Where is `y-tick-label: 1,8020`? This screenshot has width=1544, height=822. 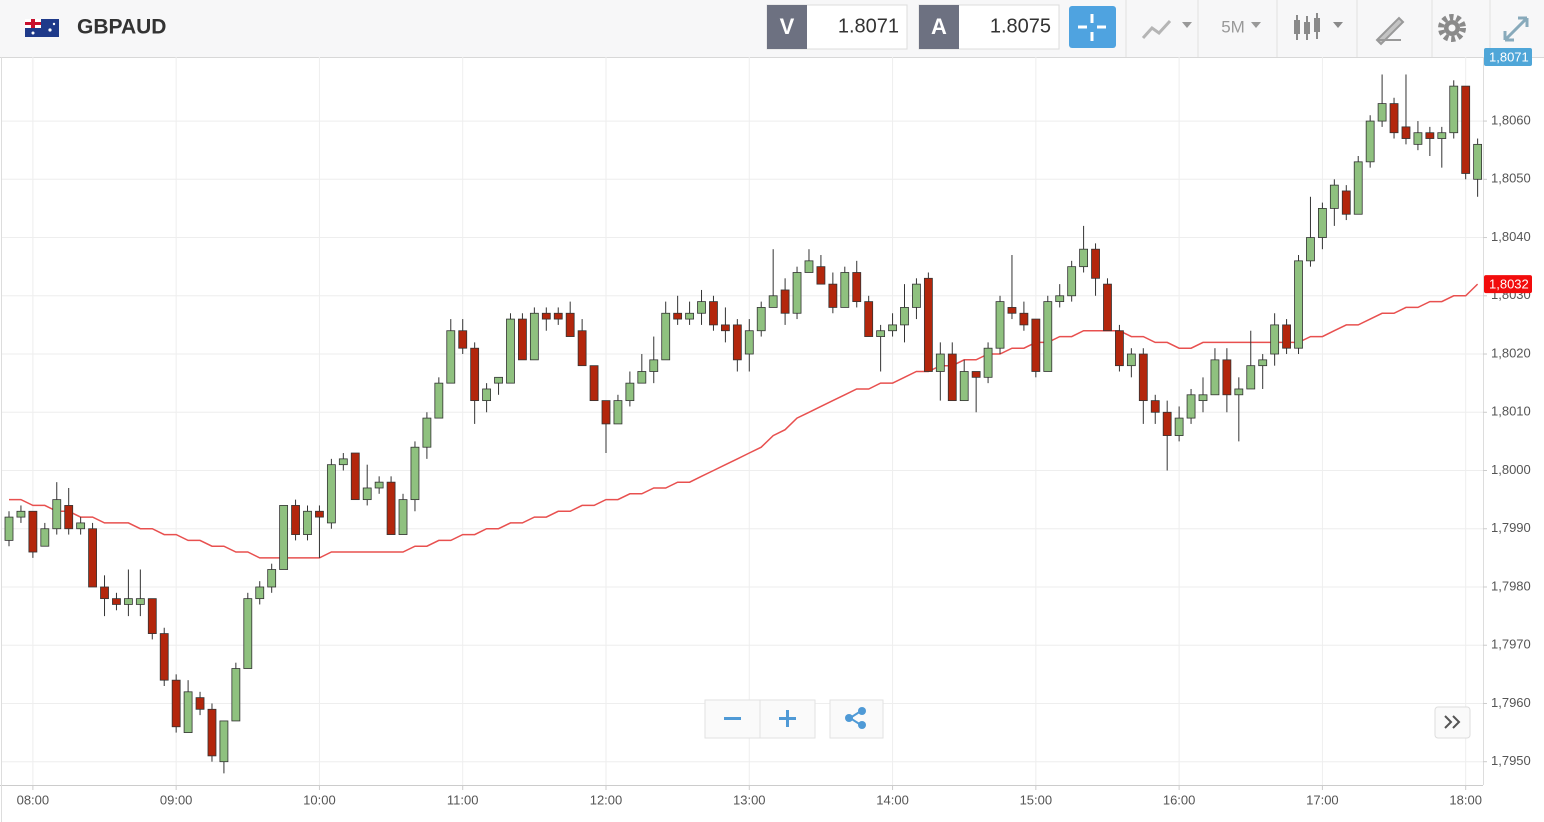
y-tick-label: 1,8020 is located at coordinates (1511, 352).